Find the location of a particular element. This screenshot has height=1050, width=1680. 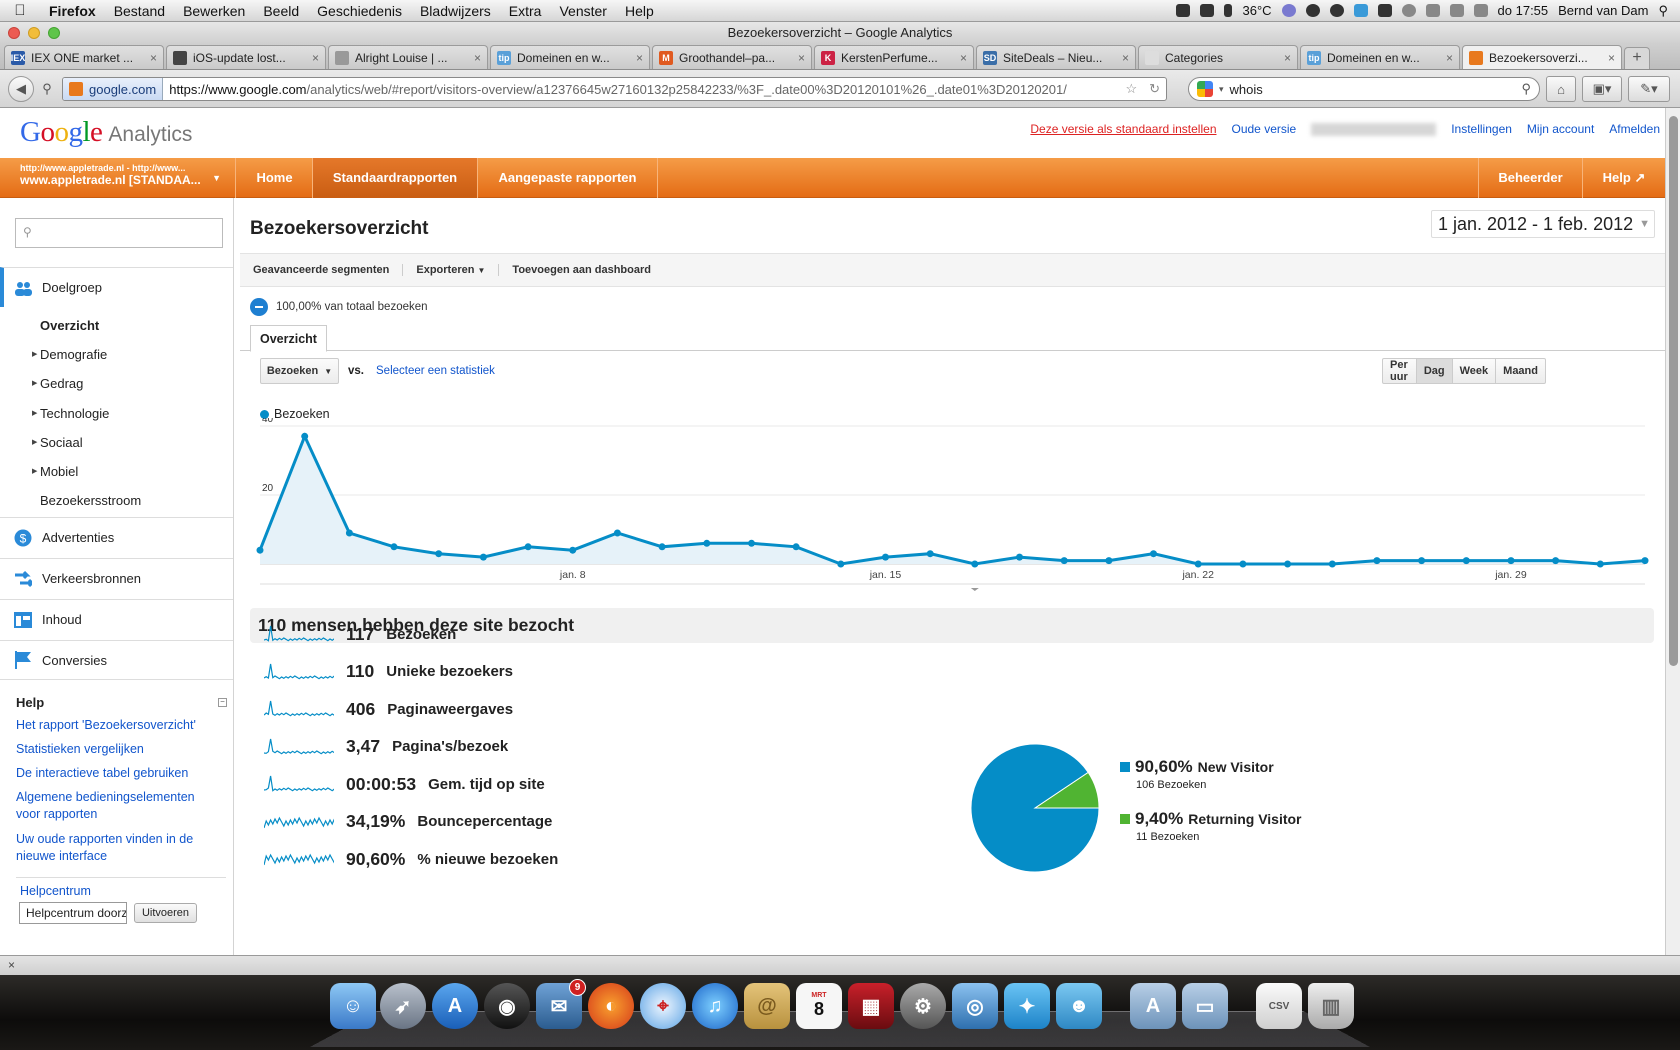

menu-bladwijzers: Bladwijzers is located at coordinates (455, 10).